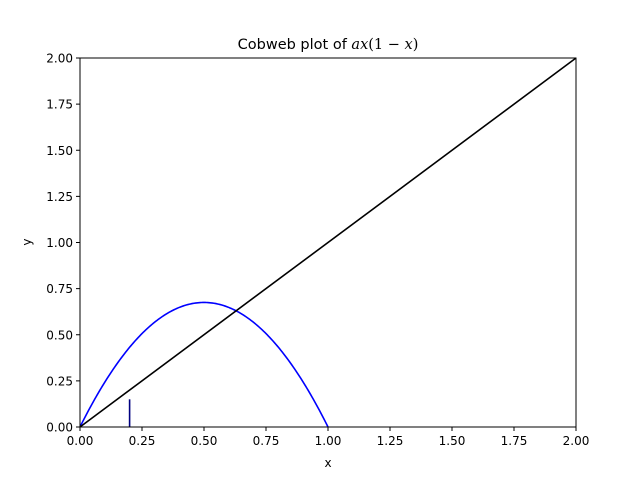  Describe the element at coordinates (59, 243) in the screenshot. I see `y-tick-label: 1.00` at that location.